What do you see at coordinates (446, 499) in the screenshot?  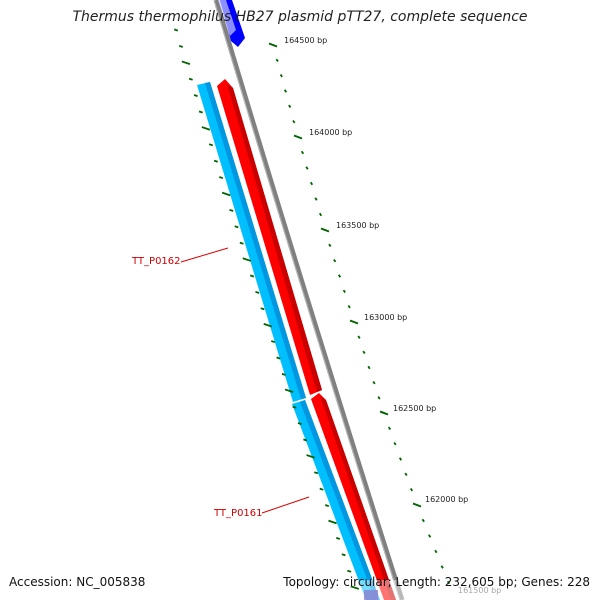 I see `scale-tick-label: 162000 bp` at bounding box center [446, 499].